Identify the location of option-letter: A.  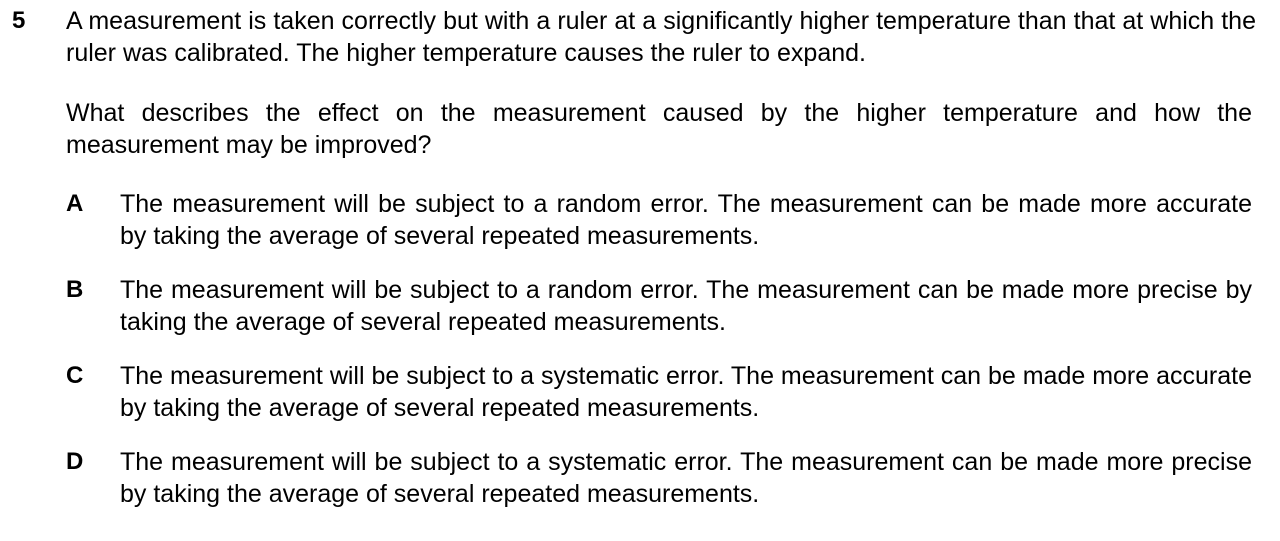
(75, 203).